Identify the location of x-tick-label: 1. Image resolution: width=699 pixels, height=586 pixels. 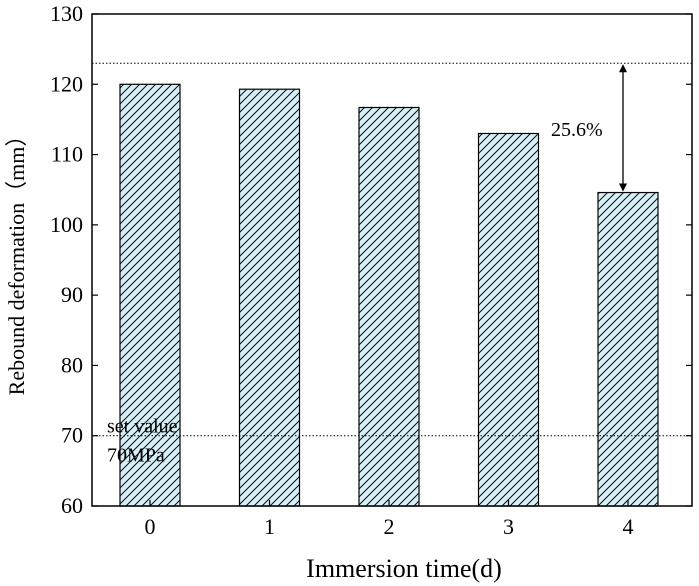
(269, 526).